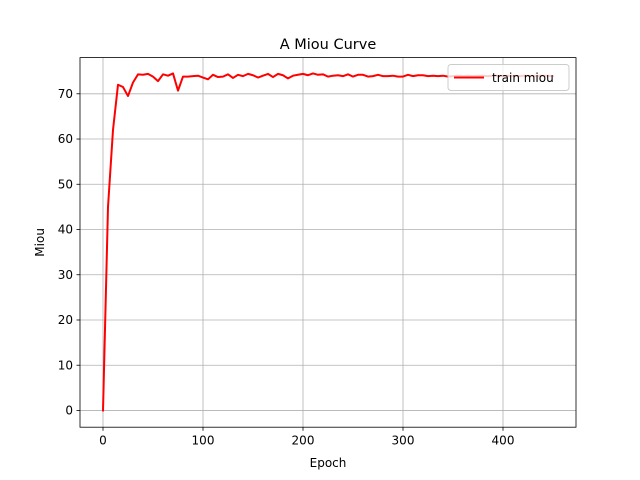 Image resolution: width=640 pixels, height=480 pixels. I want to click on y-tick-label: 50, so click(65, 184).